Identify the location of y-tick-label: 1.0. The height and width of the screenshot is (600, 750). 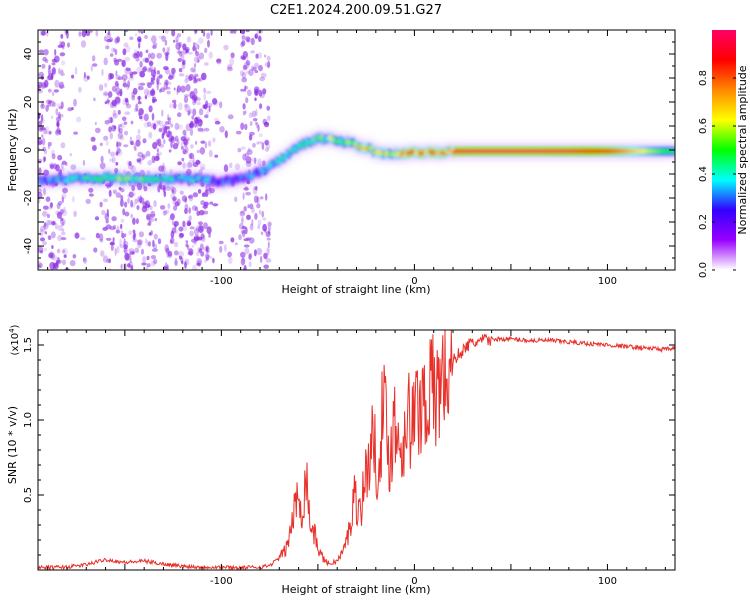
(28, 420).